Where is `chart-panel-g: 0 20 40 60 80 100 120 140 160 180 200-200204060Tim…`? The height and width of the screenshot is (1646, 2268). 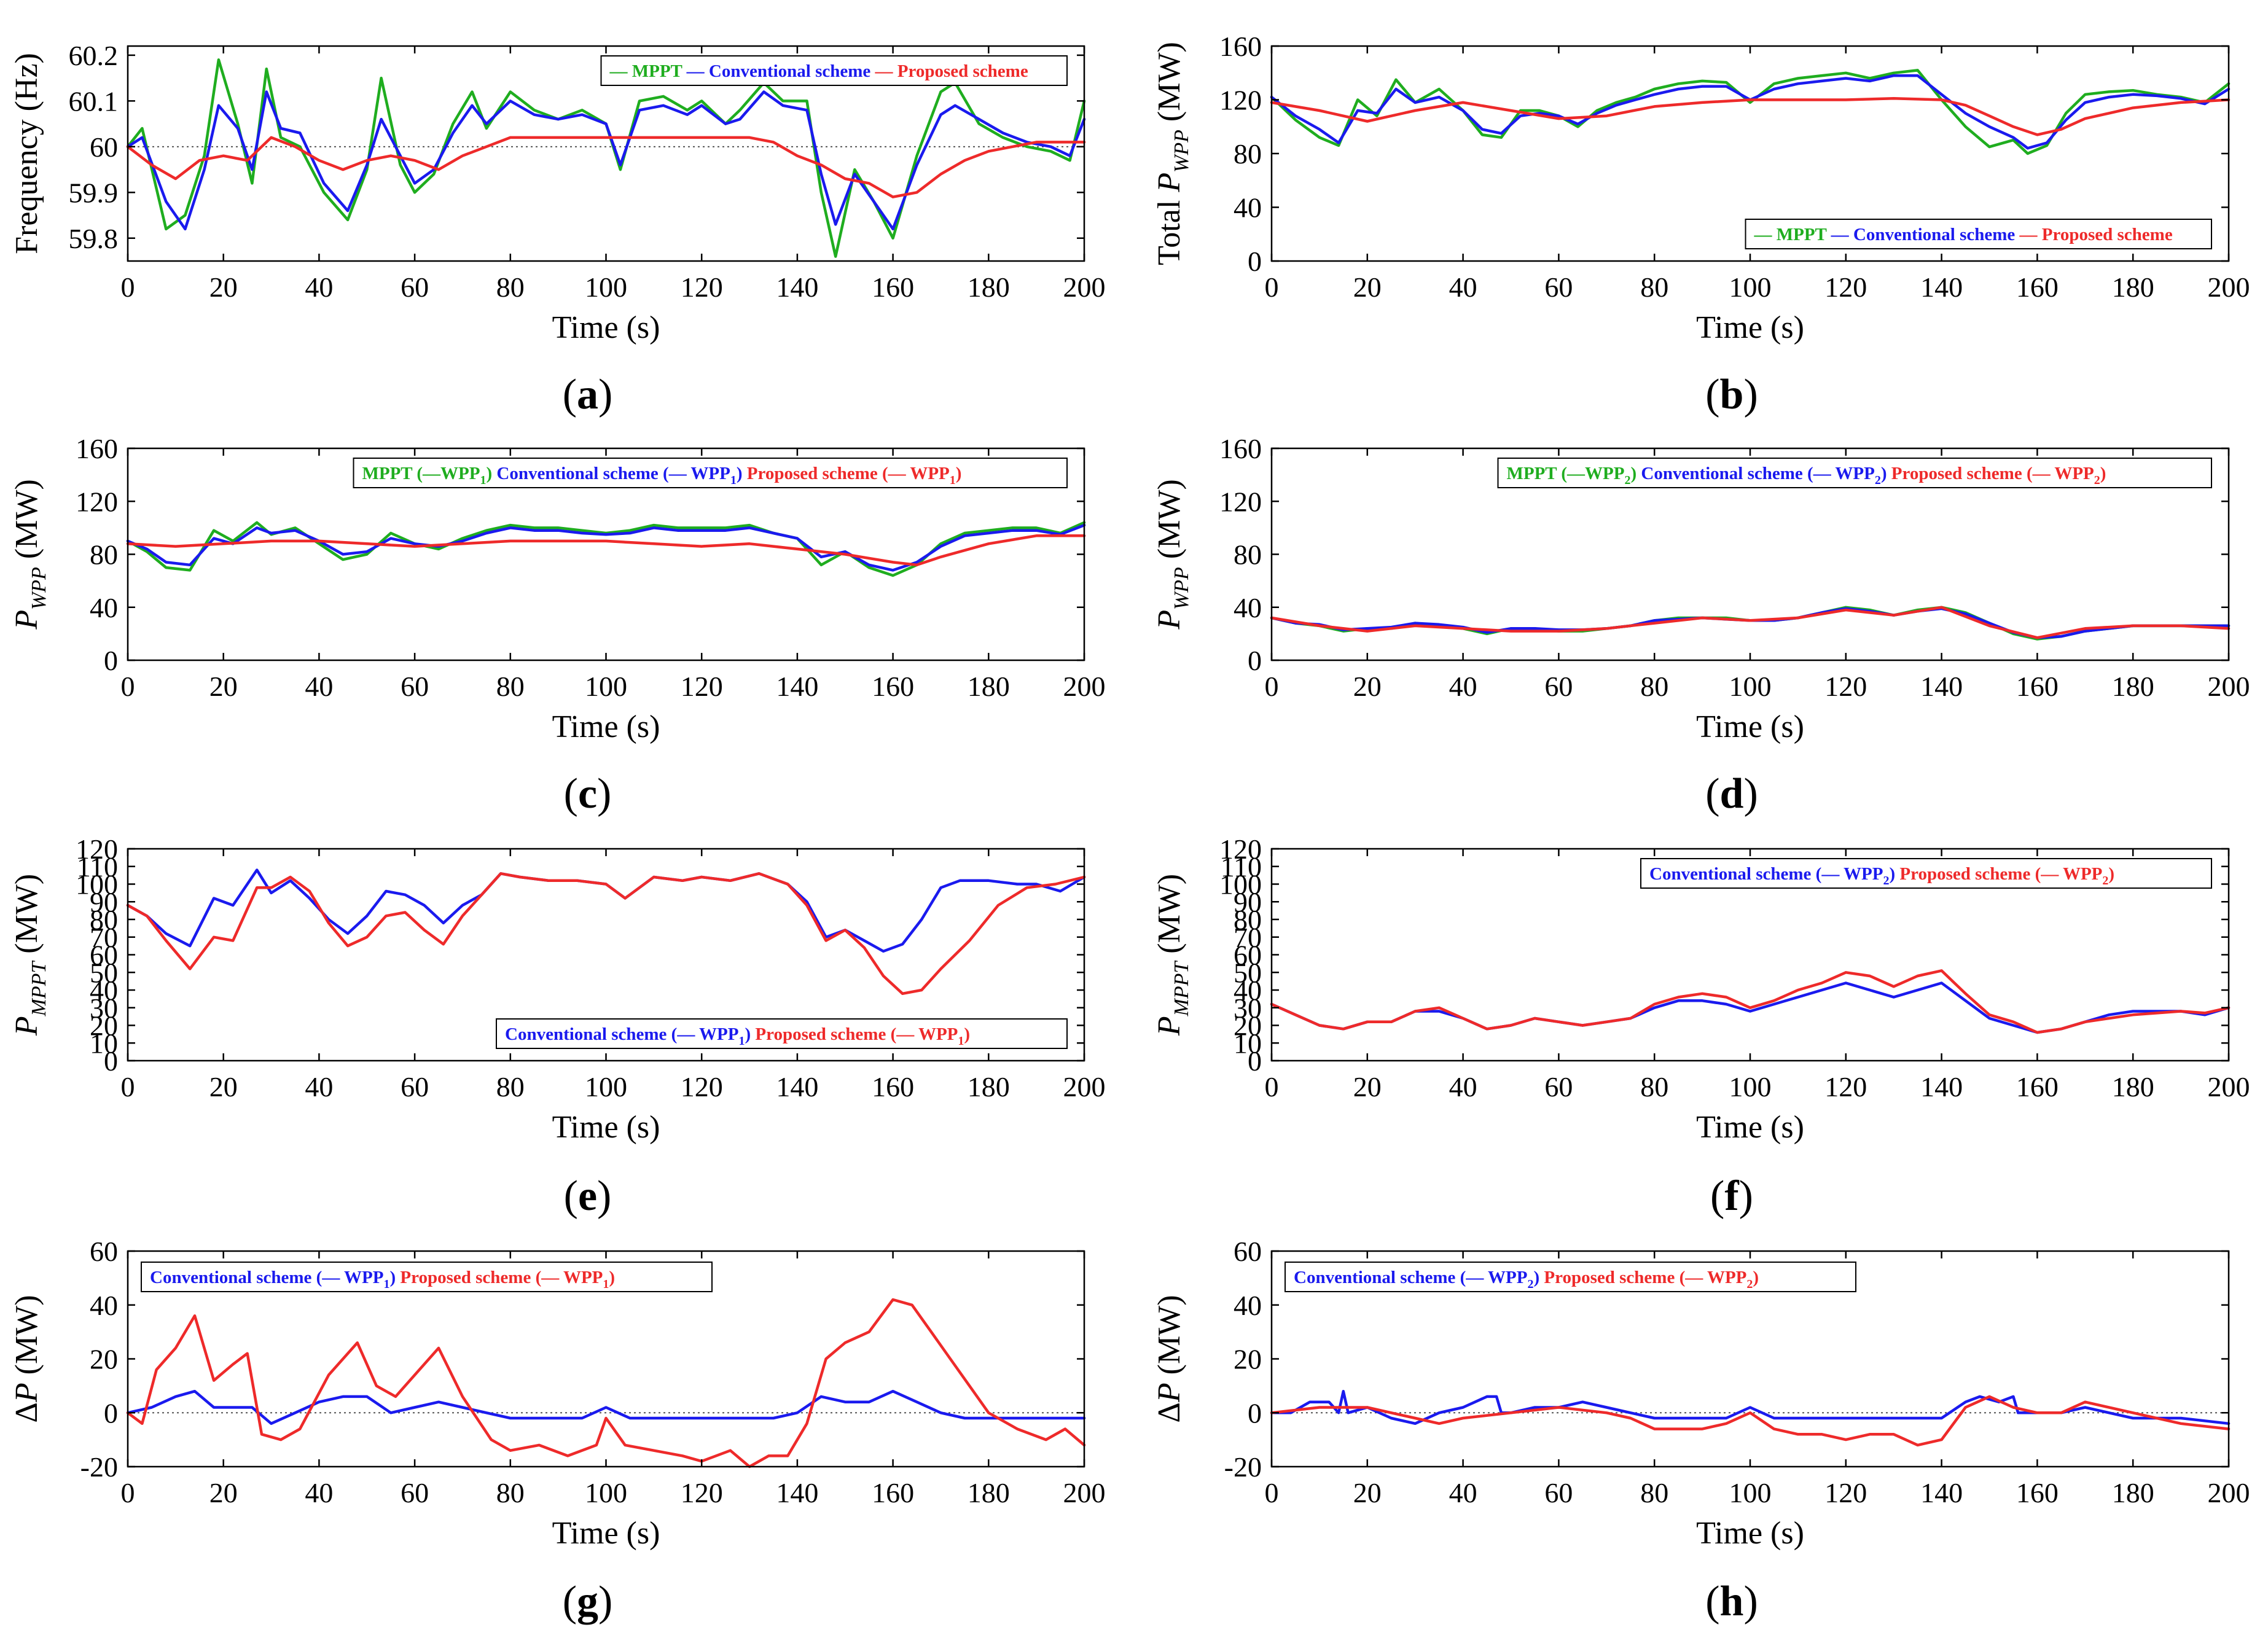
chart-panel-g: 0 20 40 60 80 100 120 140 160 180 200-200204060Tim… is located at coordinates (557, 1430).